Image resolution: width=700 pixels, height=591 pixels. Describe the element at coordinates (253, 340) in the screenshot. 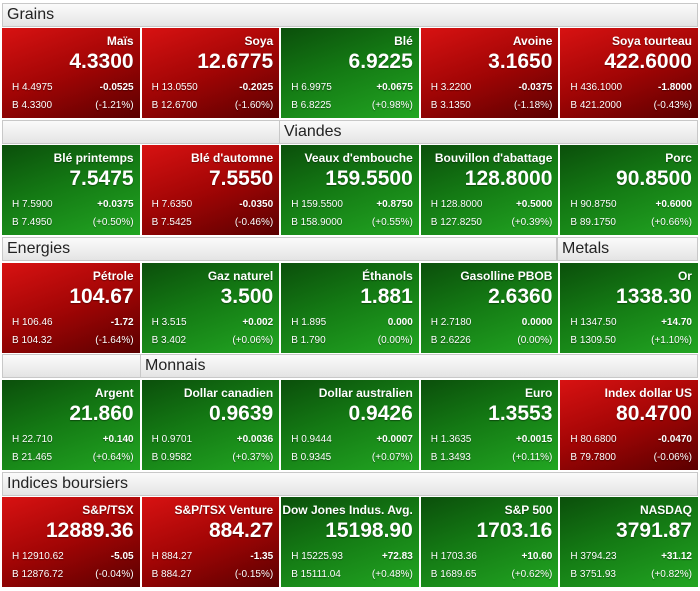

I see `percent-change: (+0.06%)` at that location.